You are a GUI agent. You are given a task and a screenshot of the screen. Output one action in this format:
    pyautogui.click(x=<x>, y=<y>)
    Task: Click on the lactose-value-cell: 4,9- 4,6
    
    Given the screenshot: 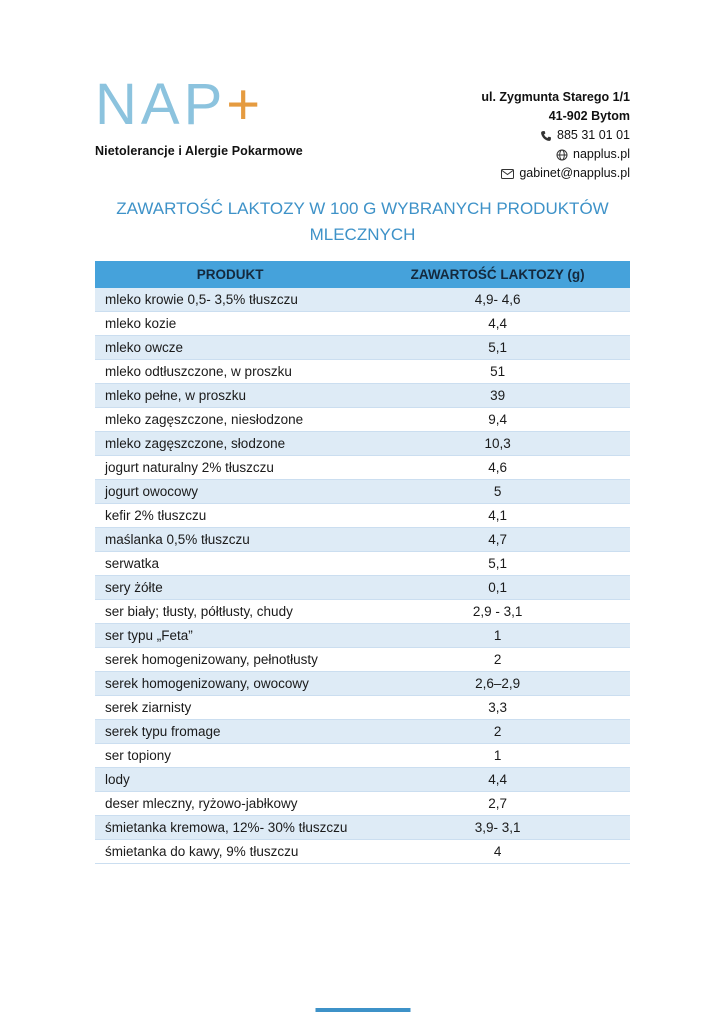 What is the action you would take?
    pyautogui.click(x=497, y=299)
    